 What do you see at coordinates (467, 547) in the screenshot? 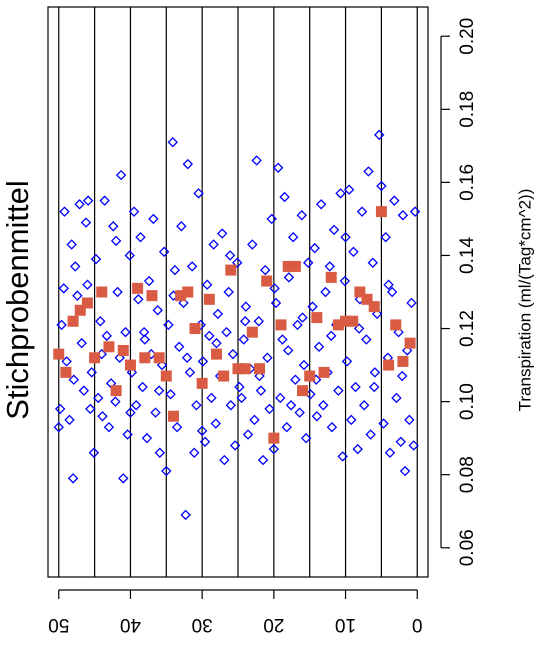
I see `y-tick-label: 0.06` at bounding box center [467, 547].